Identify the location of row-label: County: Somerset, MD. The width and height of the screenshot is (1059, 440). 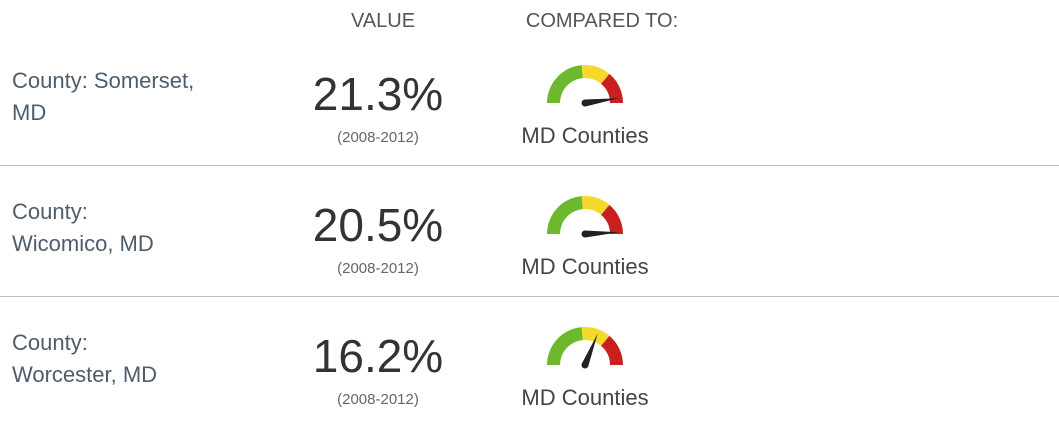
(103, 97).